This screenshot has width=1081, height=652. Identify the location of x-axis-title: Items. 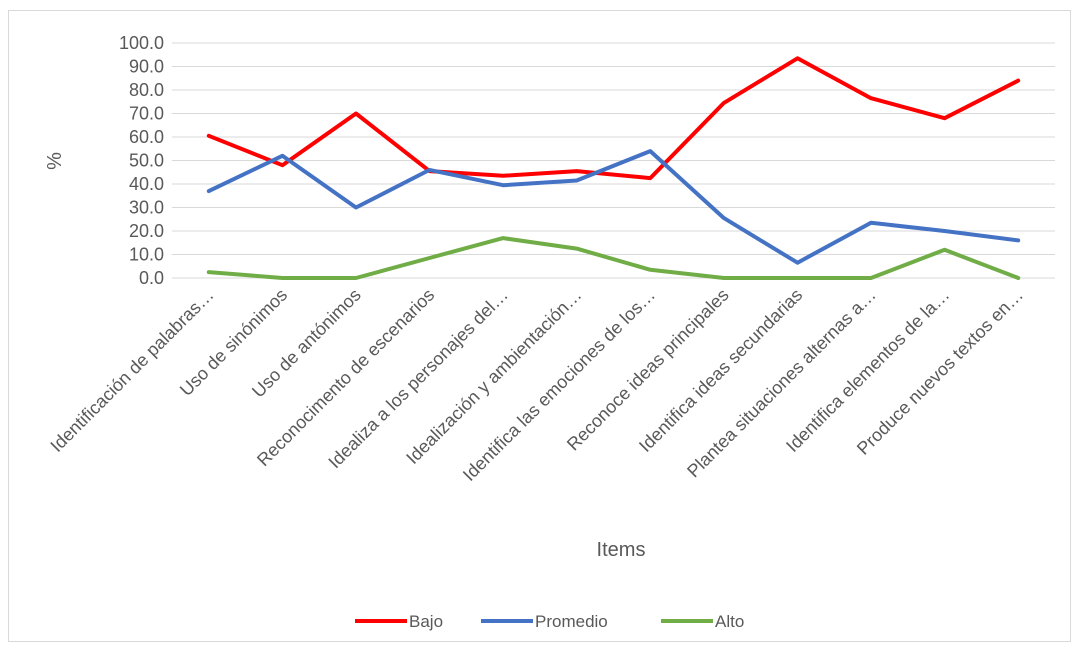
(621, 550).